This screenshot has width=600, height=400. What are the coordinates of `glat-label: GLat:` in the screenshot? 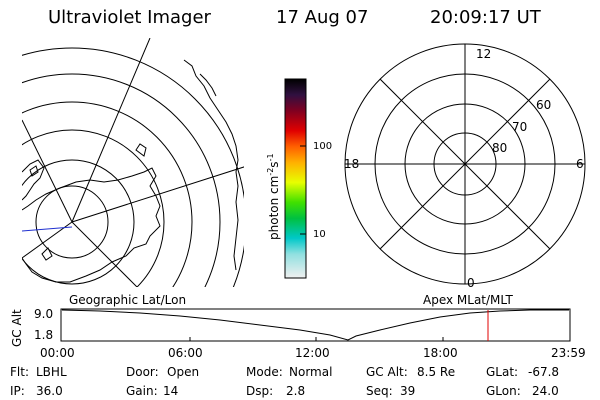 It's located at (502, 372).